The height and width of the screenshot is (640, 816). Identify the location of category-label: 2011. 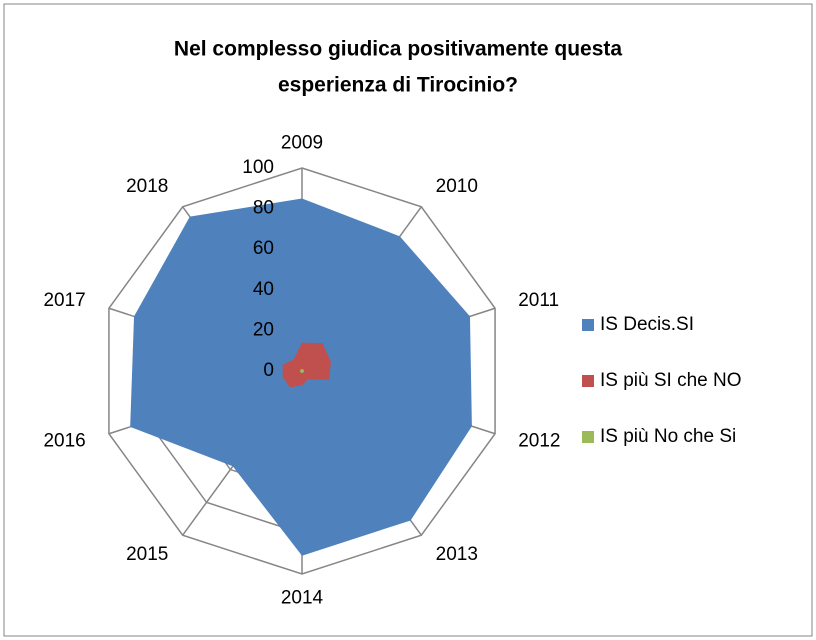
(538, 300).